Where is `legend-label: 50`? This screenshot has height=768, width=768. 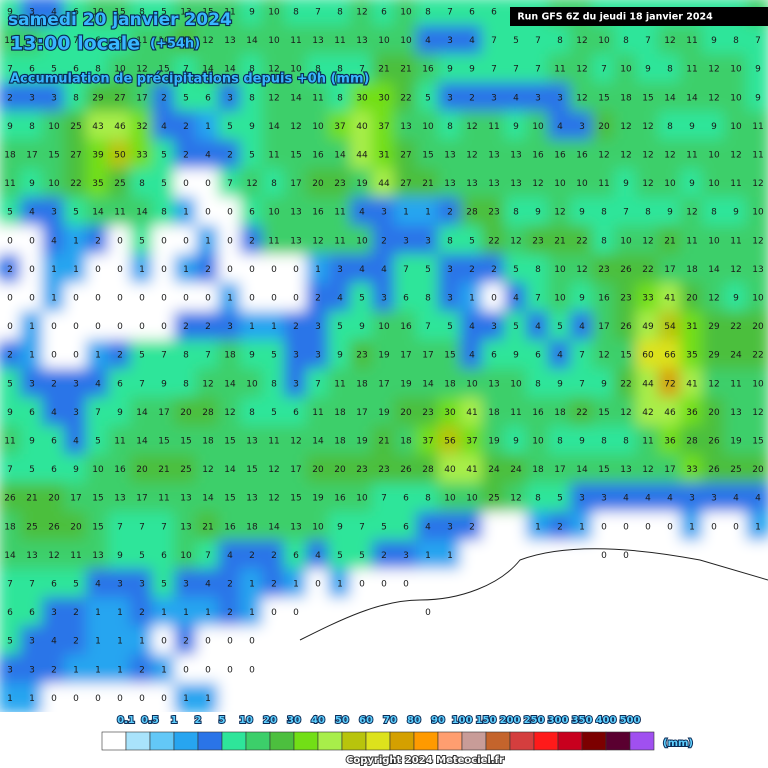 legend-label: 50 is located at coordinates (342, 720).